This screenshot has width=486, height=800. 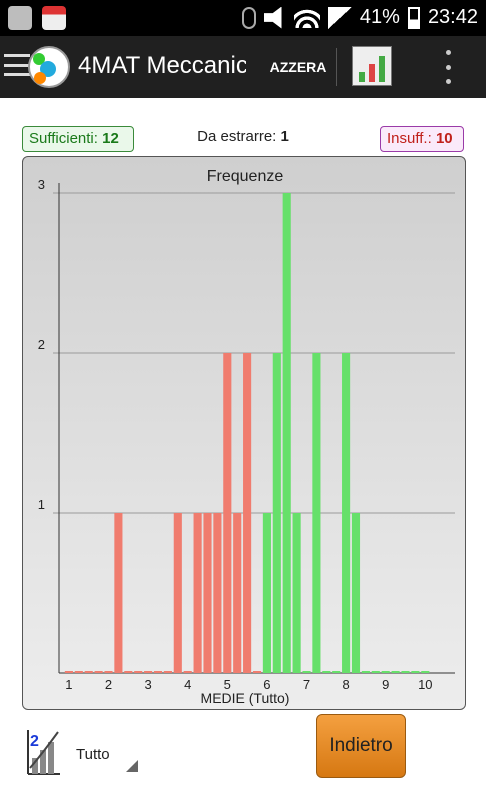 I want to click on app-logo-icon, so click(x=49, y=67).